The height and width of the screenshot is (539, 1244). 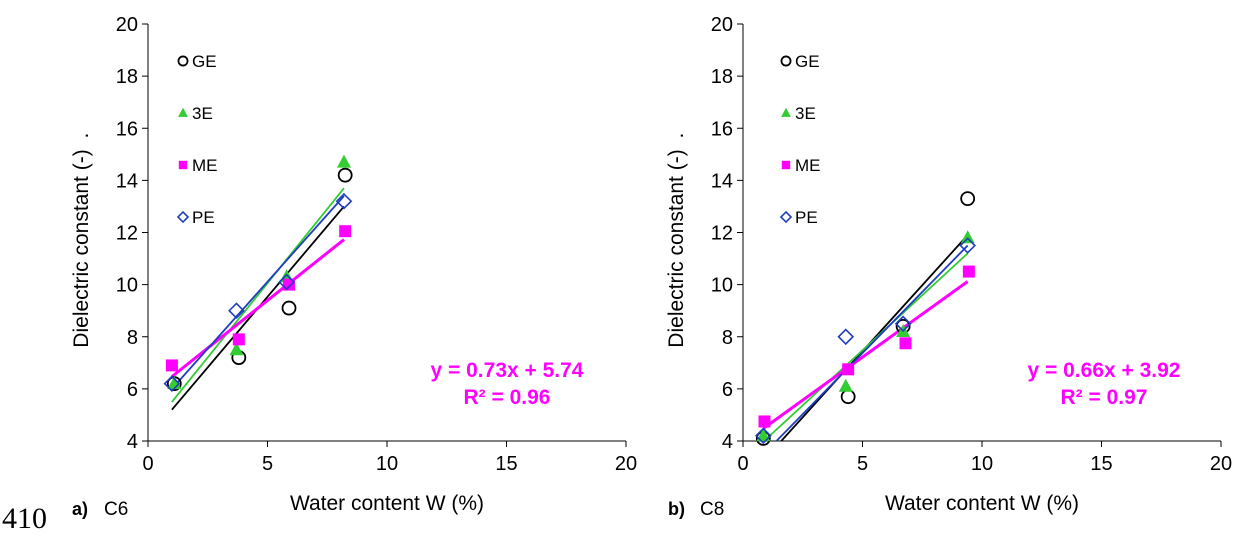 What do you see at coordinates (24, 518) in the screenshot?
I see `line-number: 410` at bounding box center [24, 518].